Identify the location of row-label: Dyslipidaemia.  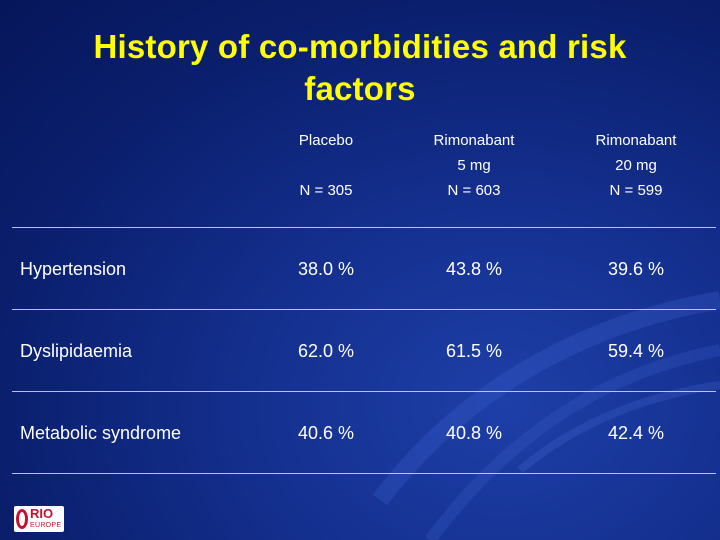
(76, 351).